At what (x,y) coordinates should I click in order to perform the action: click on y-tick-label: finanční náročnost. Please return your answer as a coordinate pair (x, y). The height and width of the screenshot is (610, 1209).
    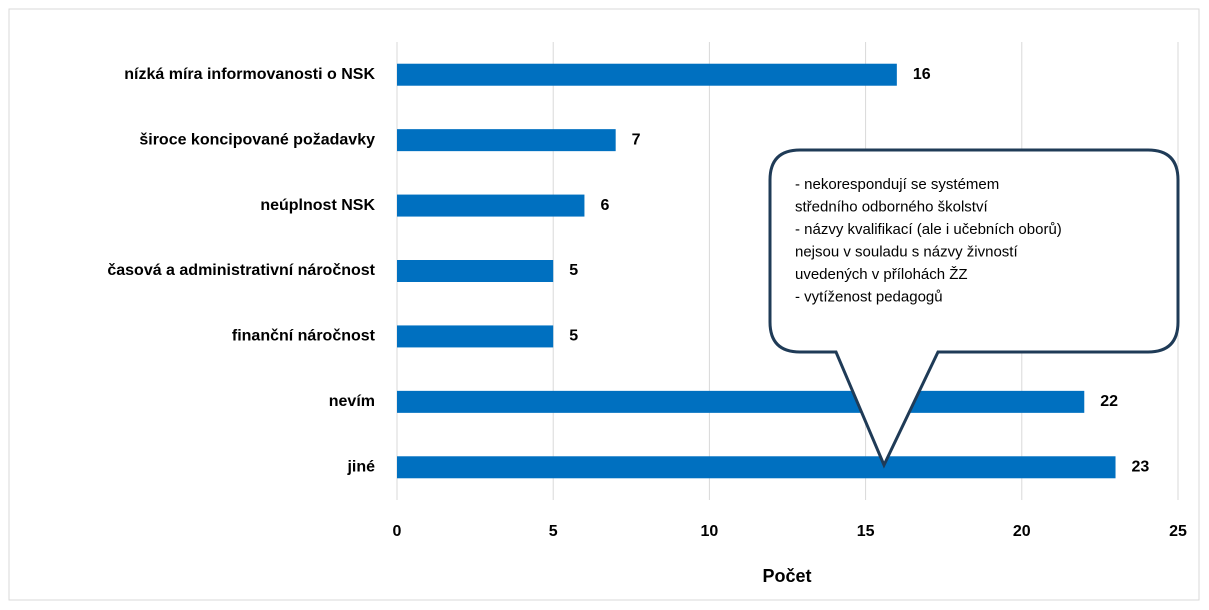
    Looking at the image, I should click on (304, 336).